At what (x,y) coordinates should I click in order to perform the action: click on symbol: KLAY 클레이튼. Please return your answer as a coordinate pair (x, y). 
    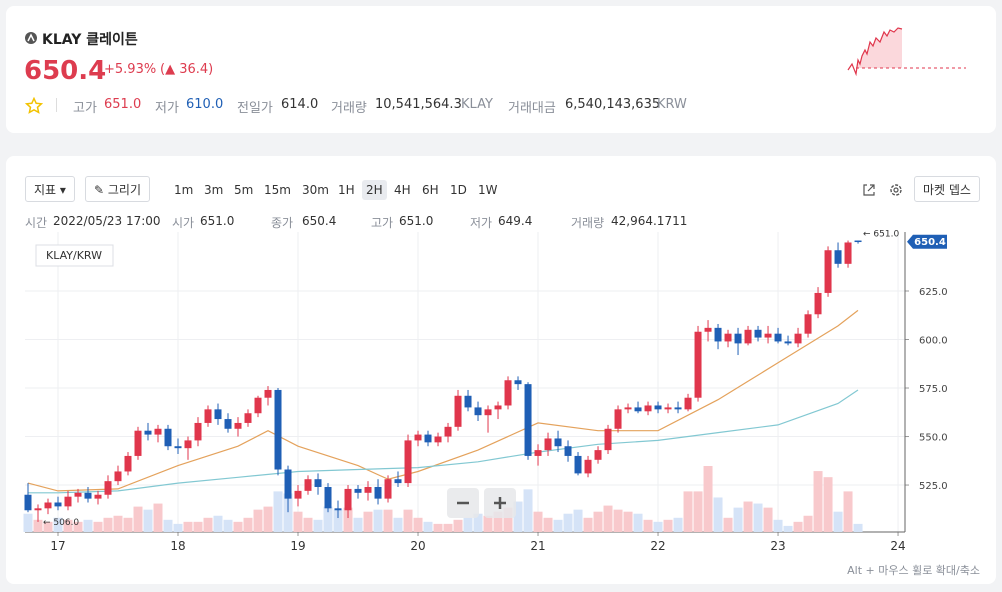
    Looking at the image, I should click on (90, 40).